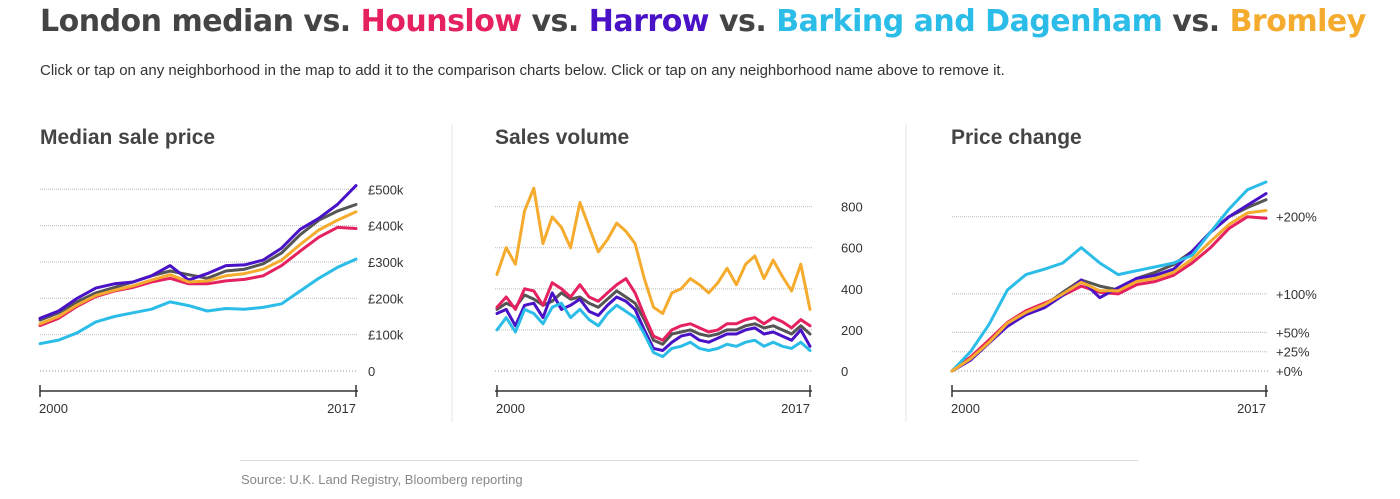 The height and width of the screenshot is (499, 1400). What do you see at coordinates (969, 21) in the screenshot?
I see `neighborhood-name-barking-and-dagenham: Barking and Dagenham` at bounding box center [969, 21].